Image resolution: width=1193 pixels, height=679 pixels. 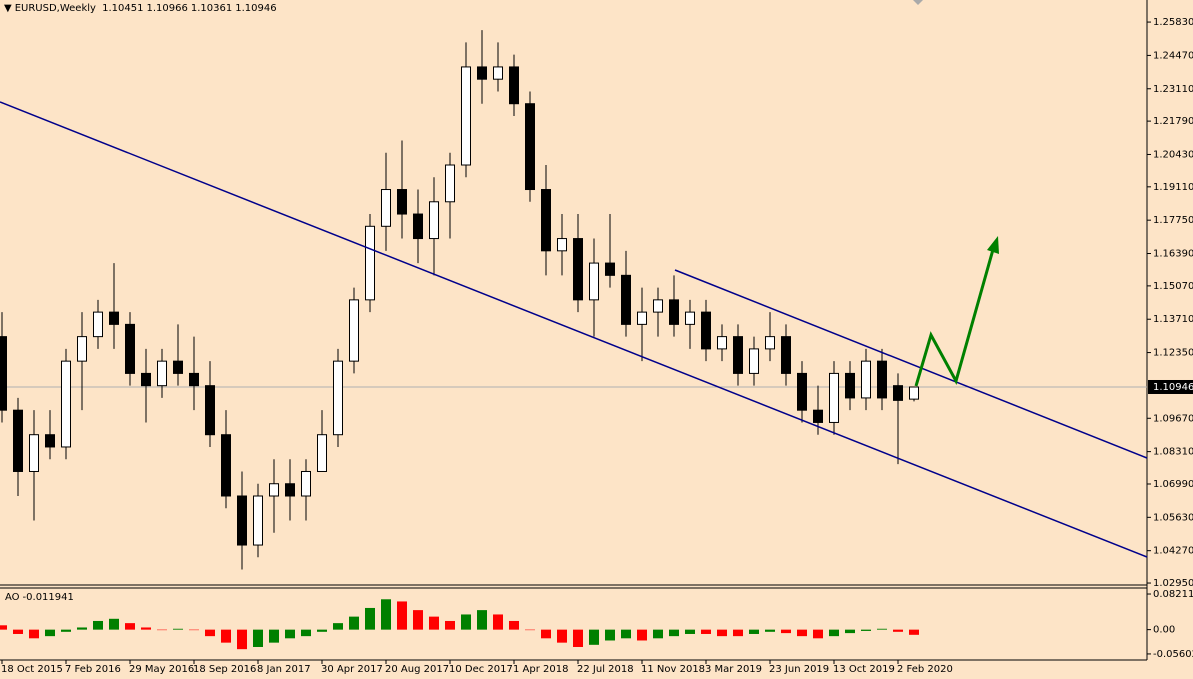 What do you see at coordinates (211, 8) in the screenshot?
I see `ohlc-low: 1.10361` at bounding box center [211, 8].